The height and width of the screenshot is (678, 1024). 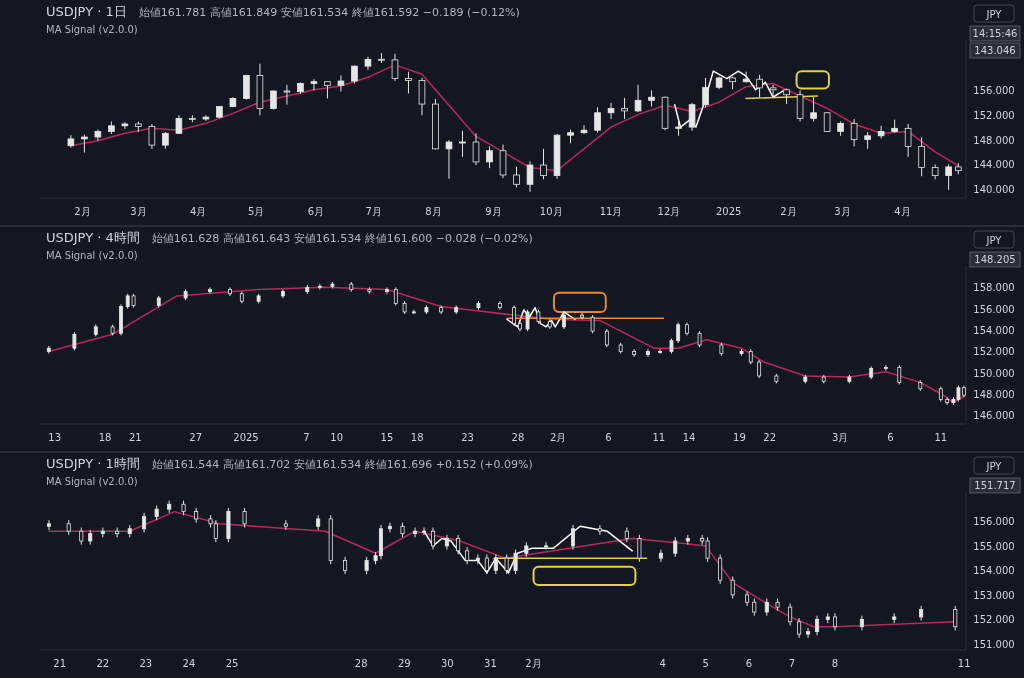 I want to click on x-tick-label: 7, so click(x=792, y=663).